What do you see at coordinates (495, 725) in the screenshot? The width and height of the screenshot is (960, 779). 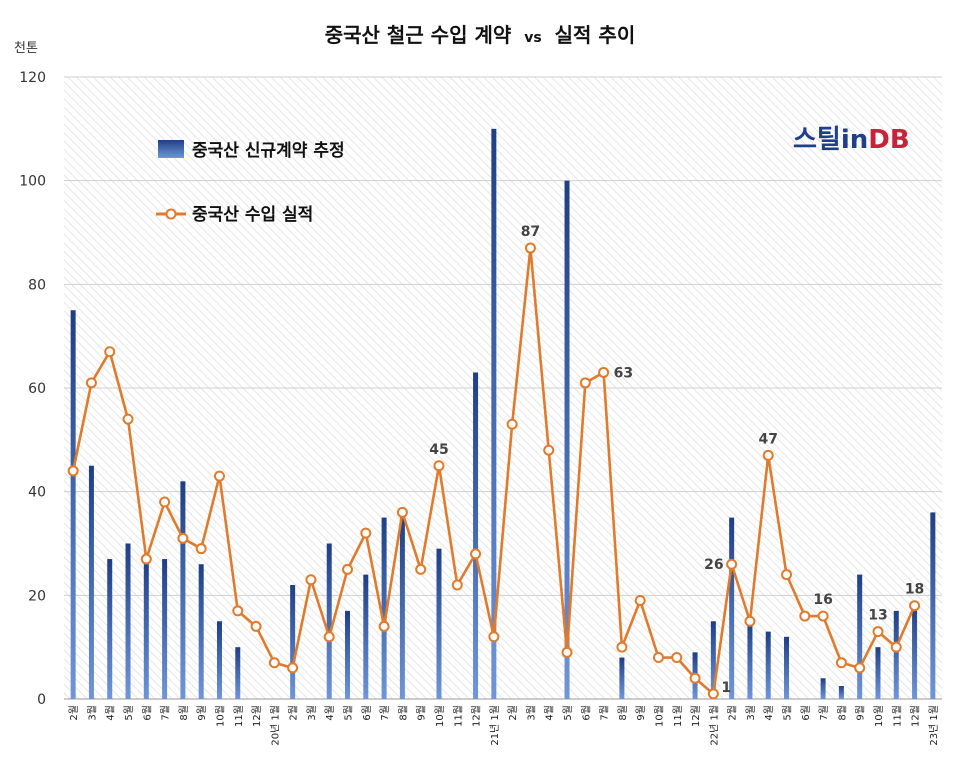 I see `x-tick-label: 21년 1월` at bounding box center [495, 725].